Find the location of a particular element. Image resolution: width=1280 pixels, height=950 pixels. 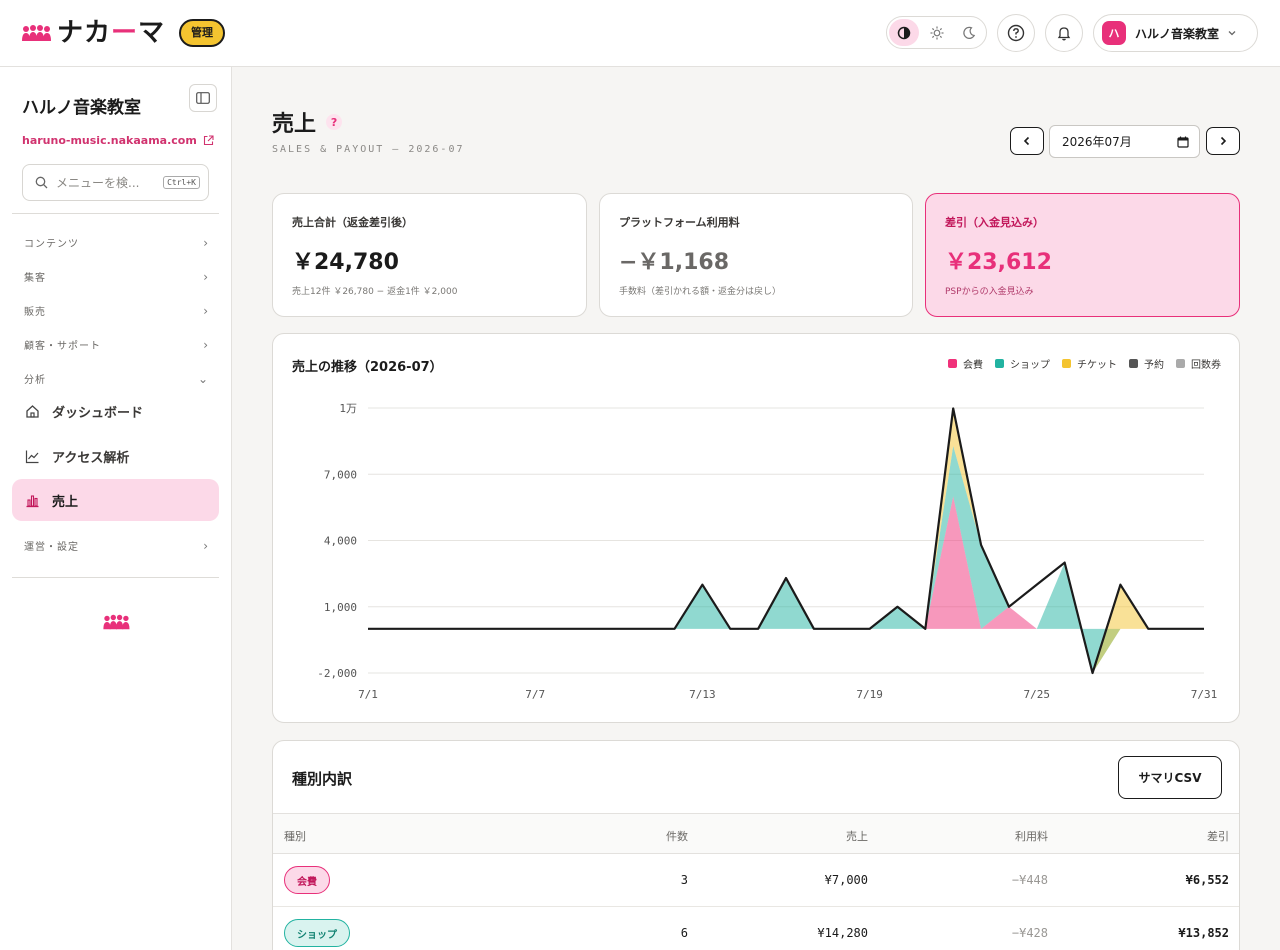

chevron-down-icon: ⌄ is located at coordinates (203, 378).